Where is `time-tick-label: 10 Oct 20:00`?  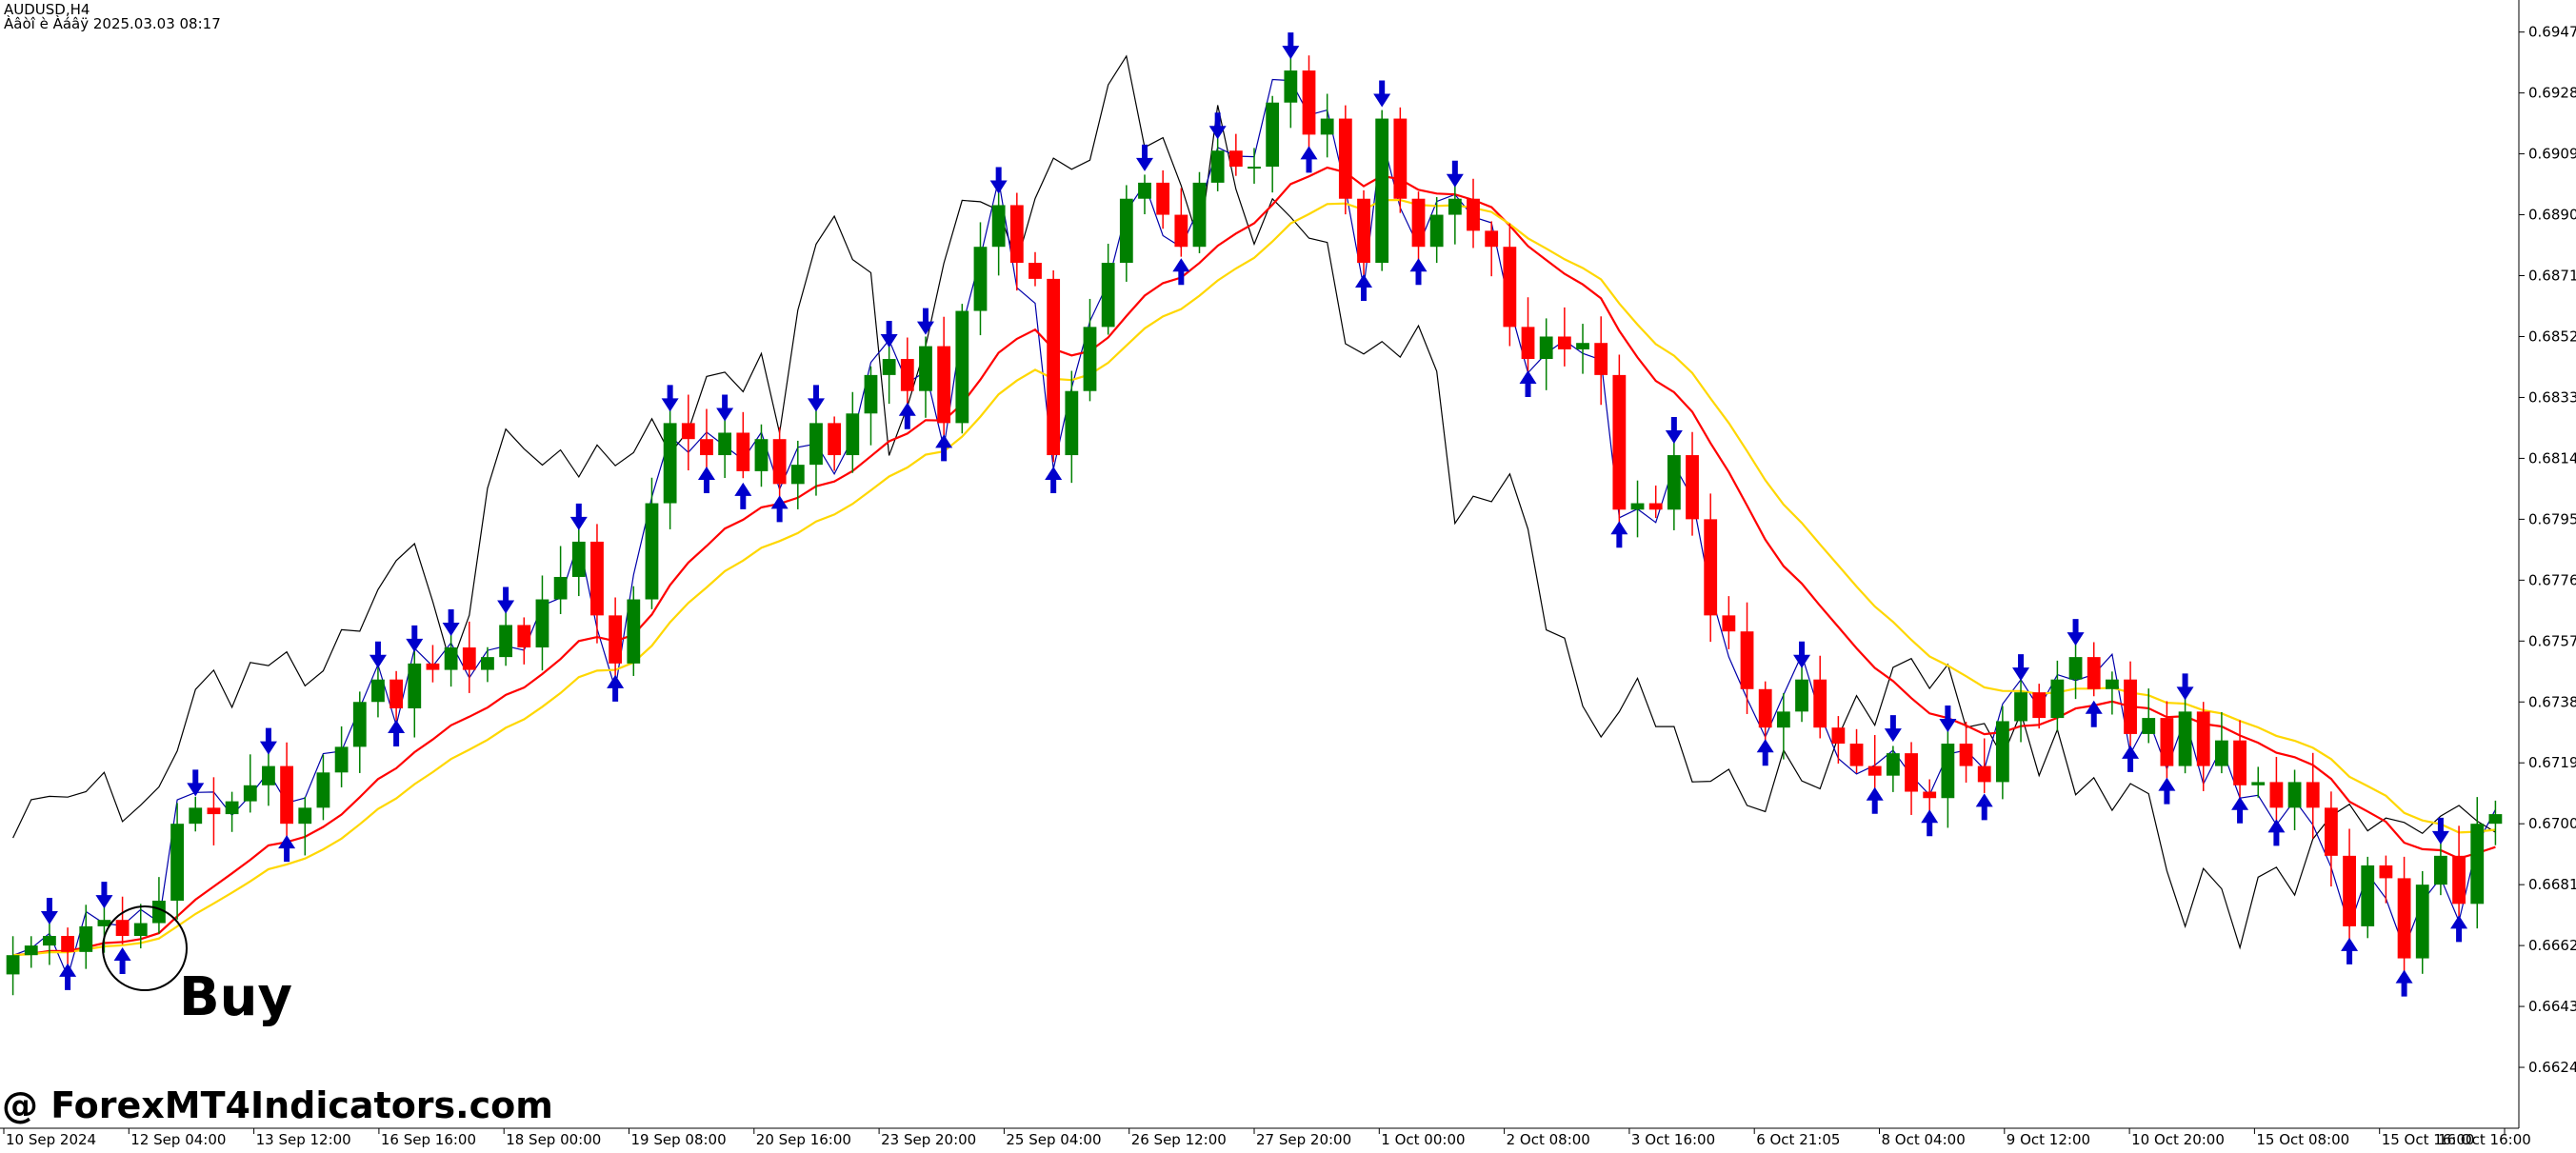 time-tick-label: 10 Oct 20:00 is located at coordinates (2178, 1139).